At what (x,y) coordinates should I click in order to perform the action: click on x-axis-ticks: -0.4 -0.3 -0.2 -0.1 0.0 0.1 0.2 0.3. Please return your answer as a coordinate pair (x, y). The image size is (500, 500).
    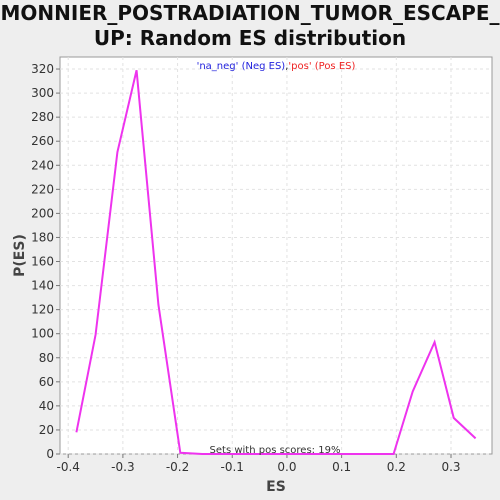
    Looking at the image, I should click on (258, 464).